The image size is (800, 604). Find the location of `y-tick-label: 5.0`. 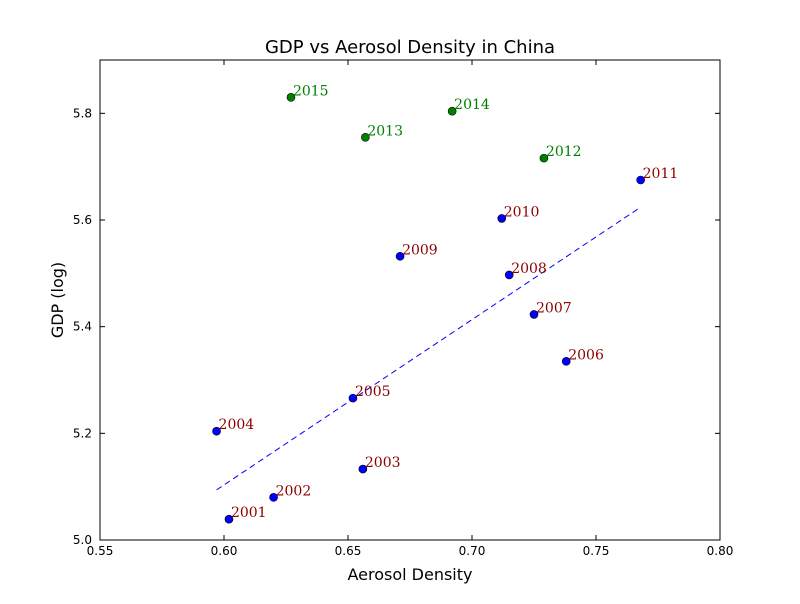

y-tick-label: 5.0 is located at coordinates (82, 540).